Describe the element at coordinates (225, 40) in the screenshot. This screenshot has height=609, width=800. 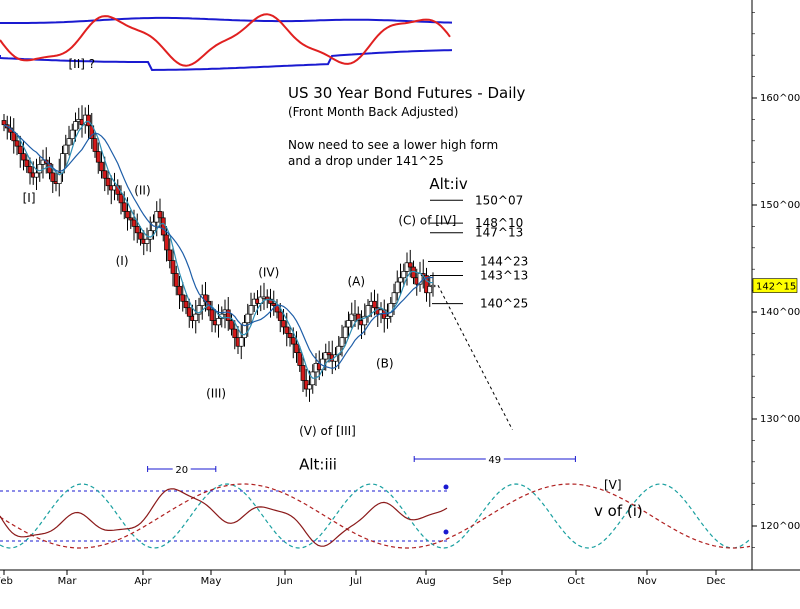
I see `oscillator-line` at that location.